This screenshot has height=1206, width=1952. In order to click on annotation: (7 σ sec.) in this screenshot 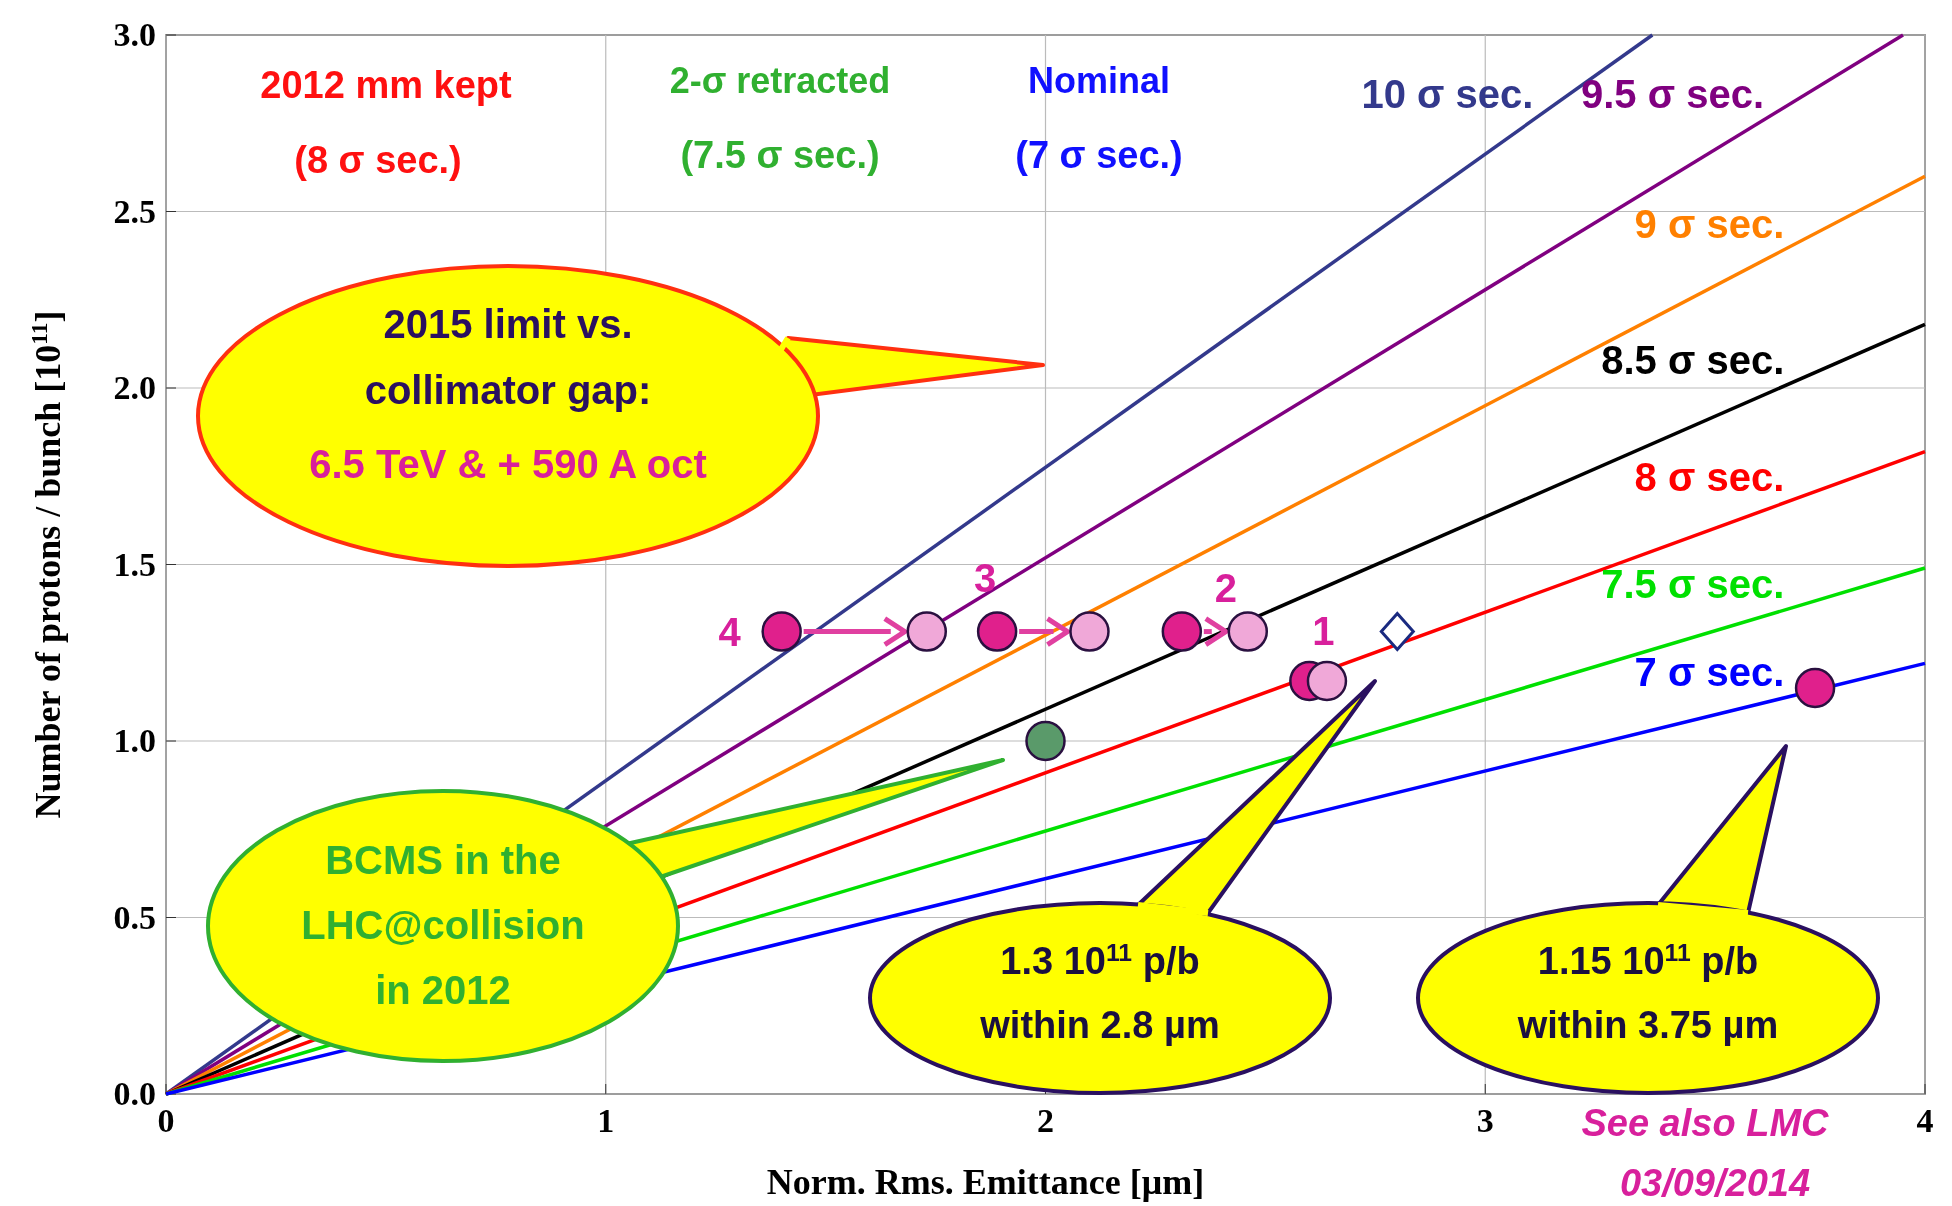, I will do `click(1099, 155)`.